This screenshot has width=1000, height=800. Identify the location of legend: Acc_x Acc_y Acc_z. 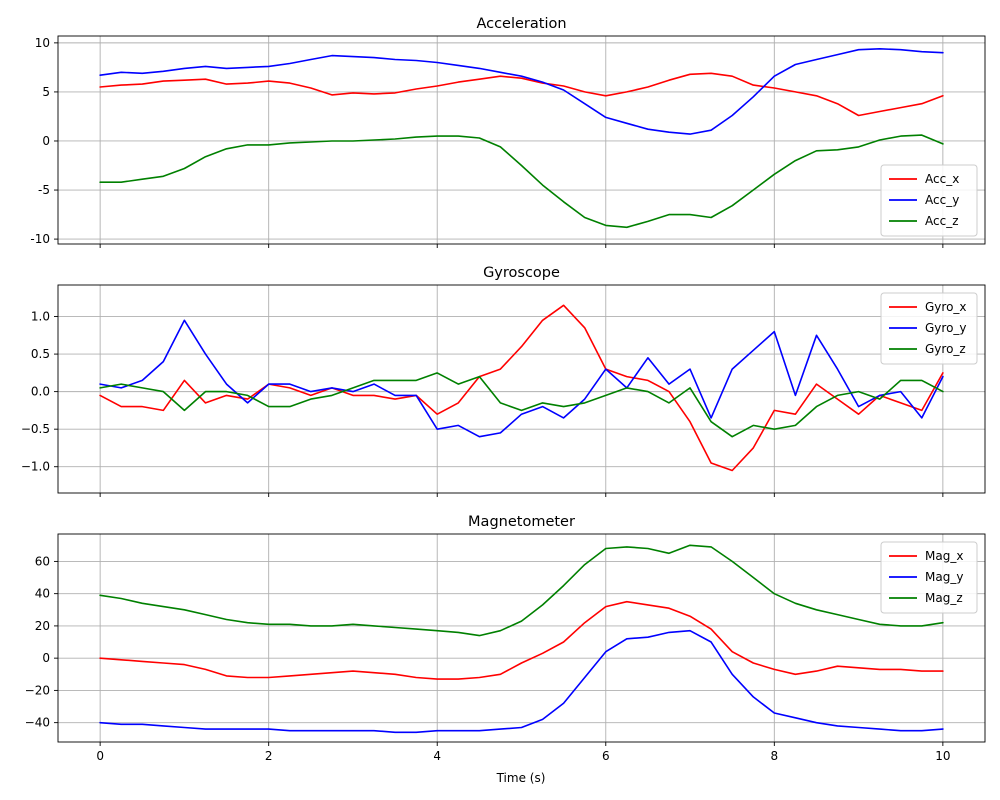
(929, 200).